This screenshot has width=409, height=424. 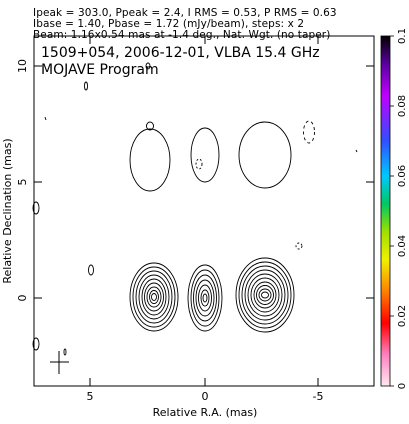 I want to click on beam-cross-icon, so click(x=59, y=362).